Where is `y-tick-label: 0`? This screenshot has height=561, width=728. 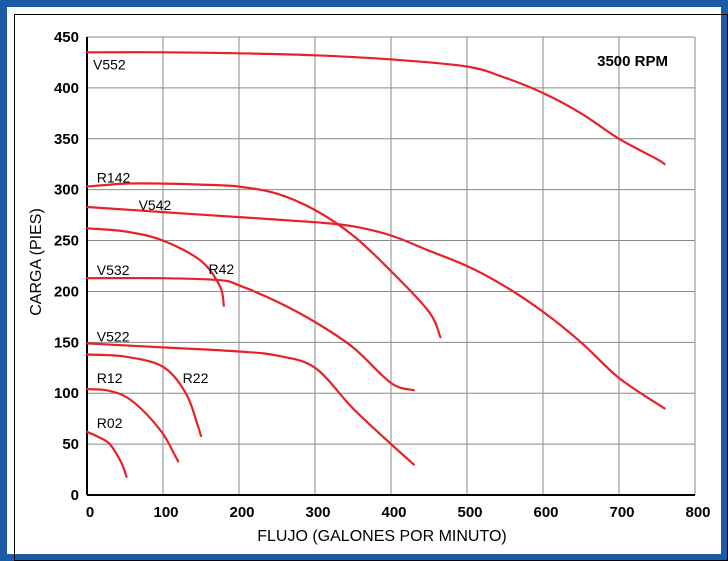
y-tick-label: 0 is located at coordinates (75, 495).